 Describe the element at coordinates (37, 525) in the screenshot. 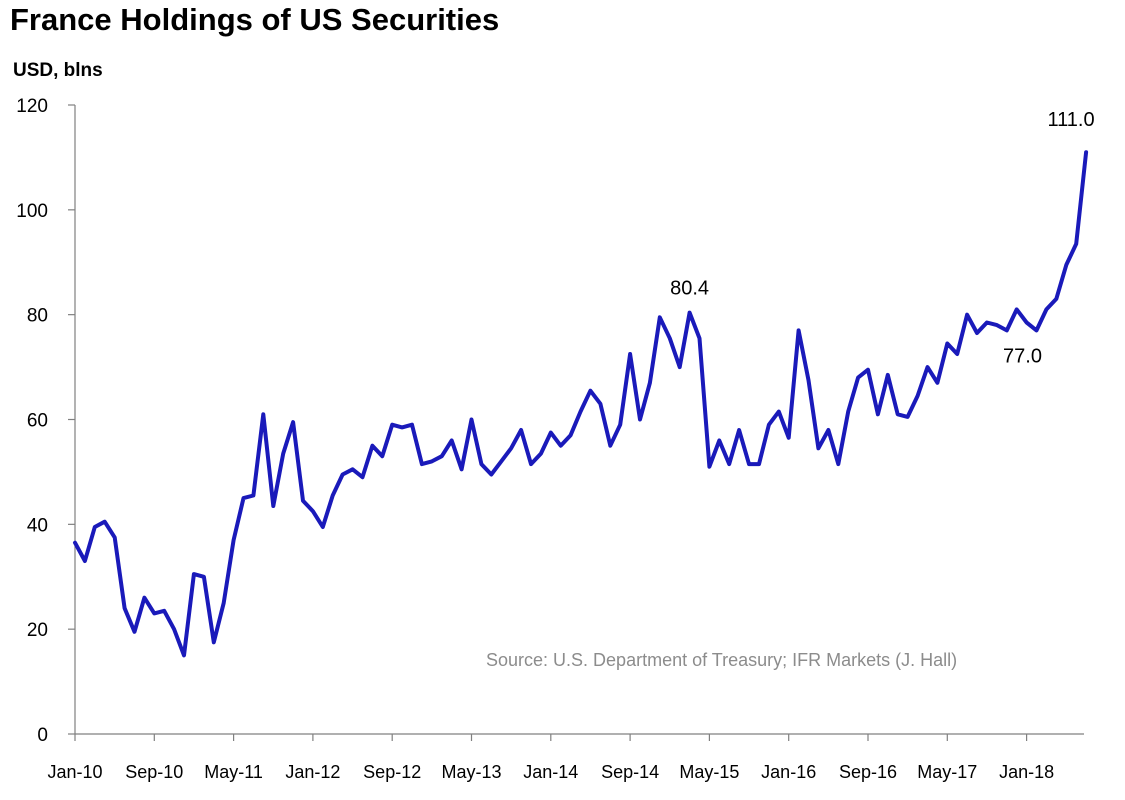

I see `y-tick-label: 40` at that location.